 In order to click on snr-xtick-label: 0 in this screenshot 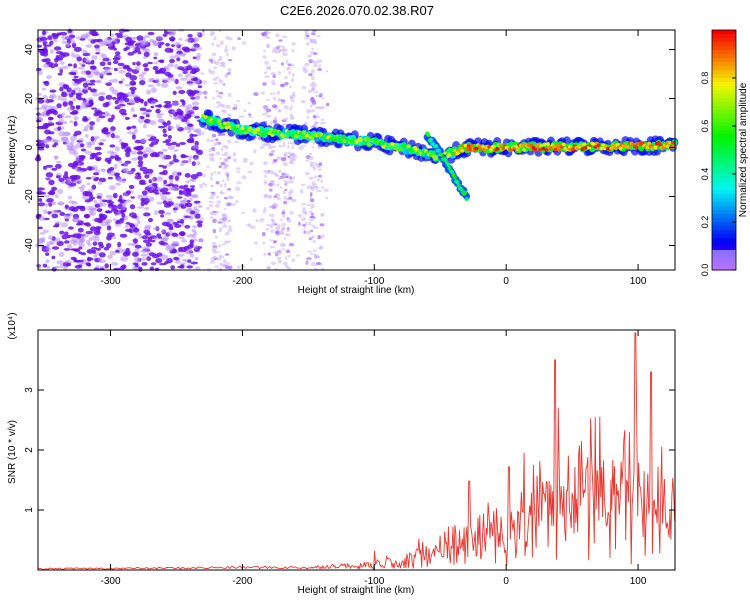, I will do `click(506, 581)`.